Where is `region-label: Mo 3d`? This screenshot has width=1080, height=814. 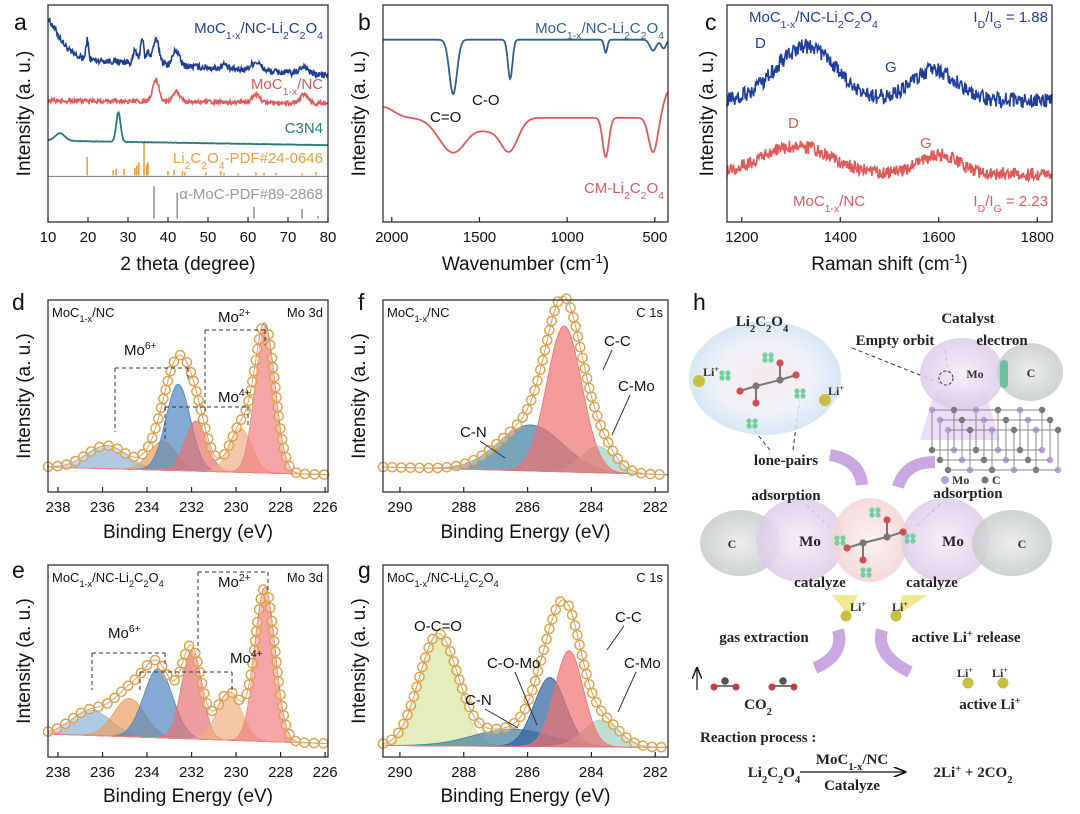 region-label: Mo 3d is located at coordinates (305, 577).